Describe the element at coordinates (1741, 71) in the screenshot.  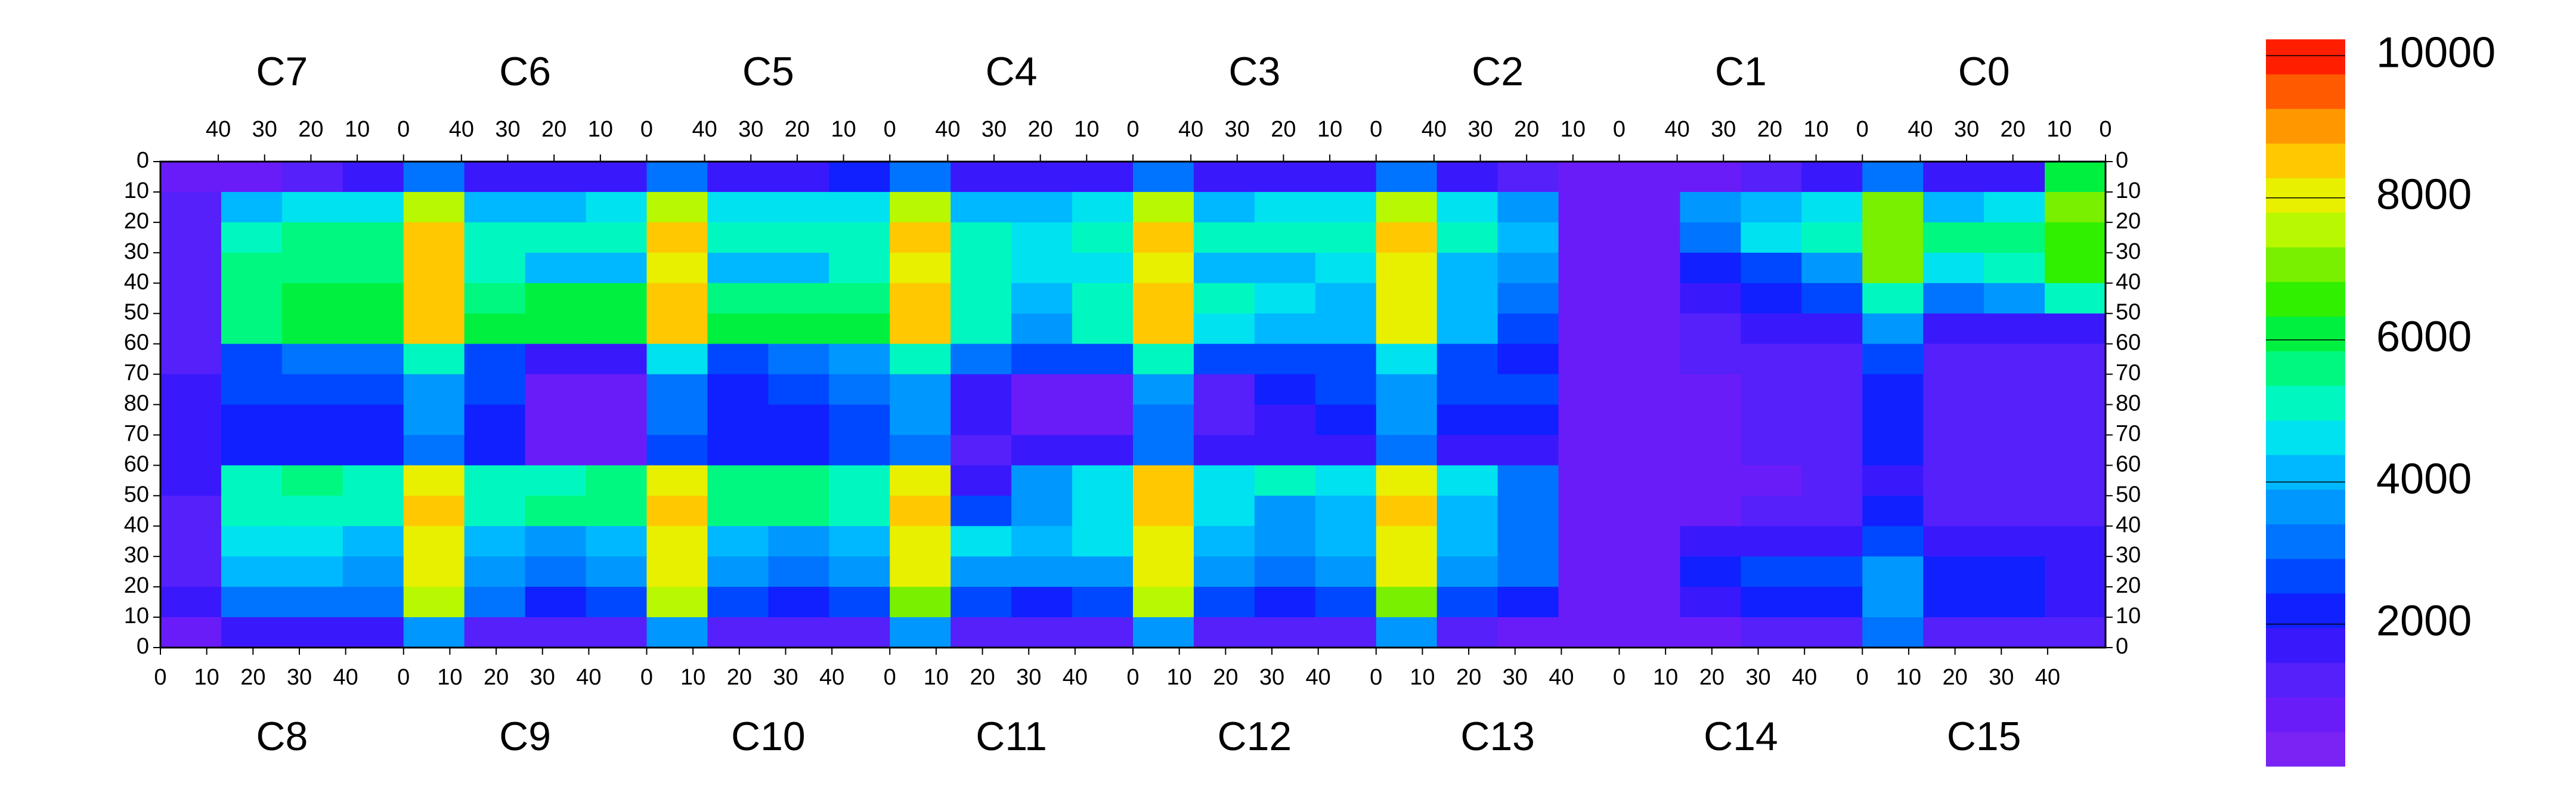
I see `chip-label: C1` at that location.